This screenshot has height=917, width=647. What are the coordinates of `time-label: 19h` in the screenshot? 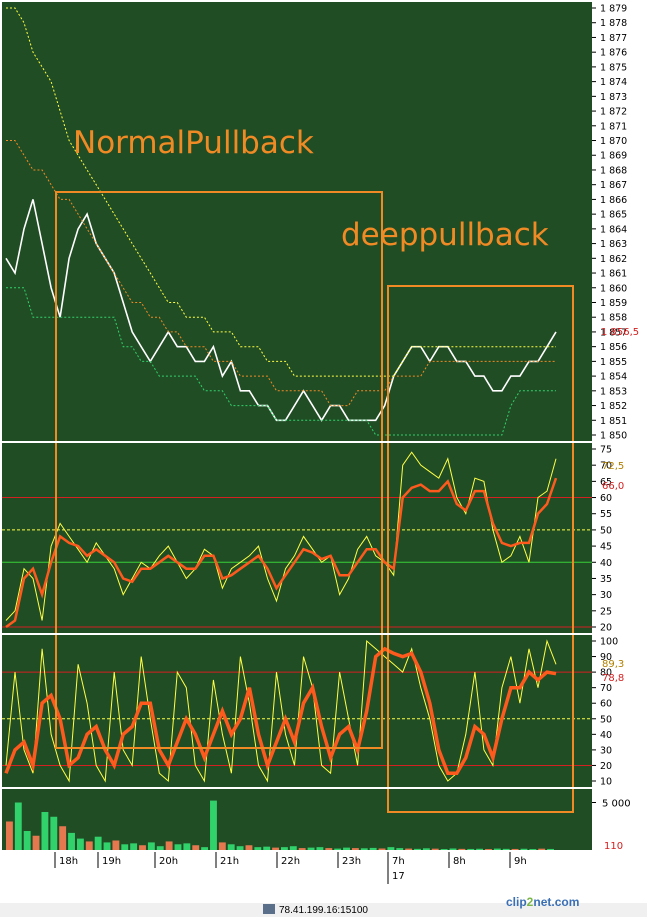 It's located at (111, 861).